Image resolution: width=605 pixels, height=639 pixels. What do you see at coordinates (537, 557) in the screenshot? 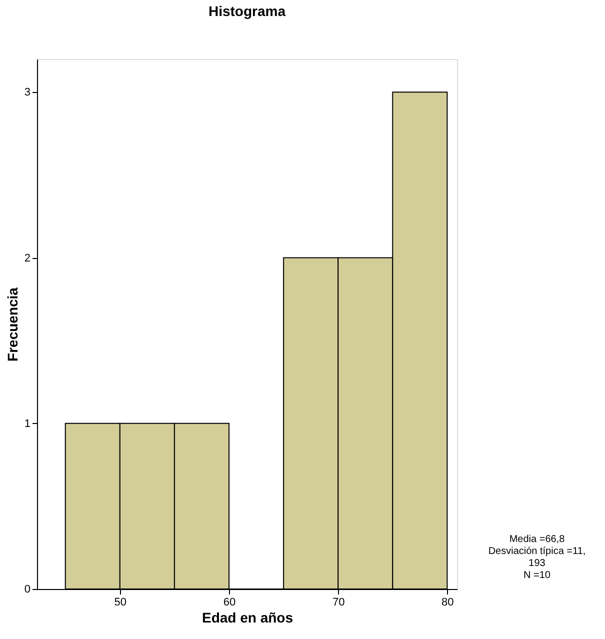
I see `text: Media =66,8 Desviación típica =11, 193 N =10` at bounding box center [537, 557].